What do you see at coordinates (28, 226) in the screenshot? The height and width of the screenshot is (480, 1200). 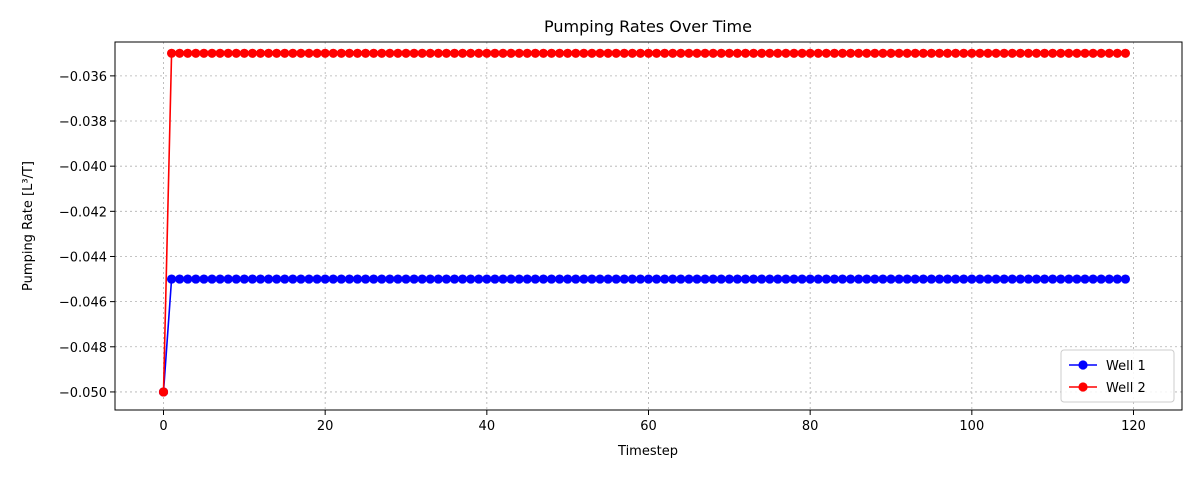 I see `y-axis-title: Pumping Rate [L³/T]` at bounding box center [28, 226].